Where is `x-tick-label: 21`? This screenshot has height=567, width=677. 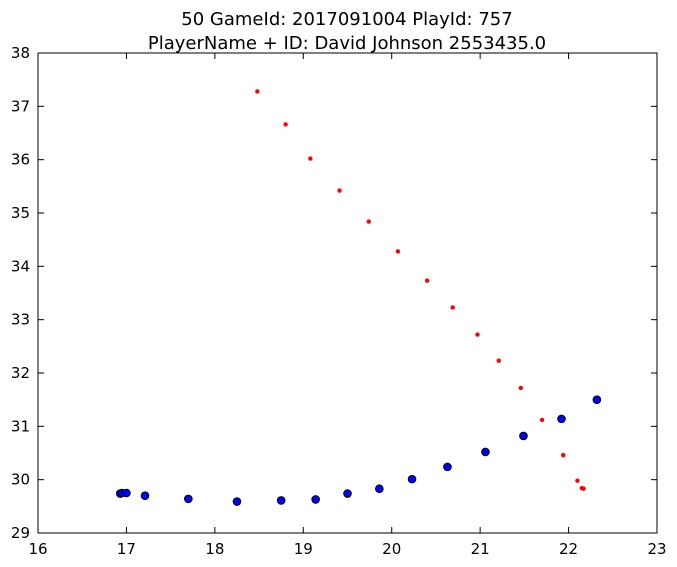
x-tick-label: 21 is located at coordinates (480, 549).